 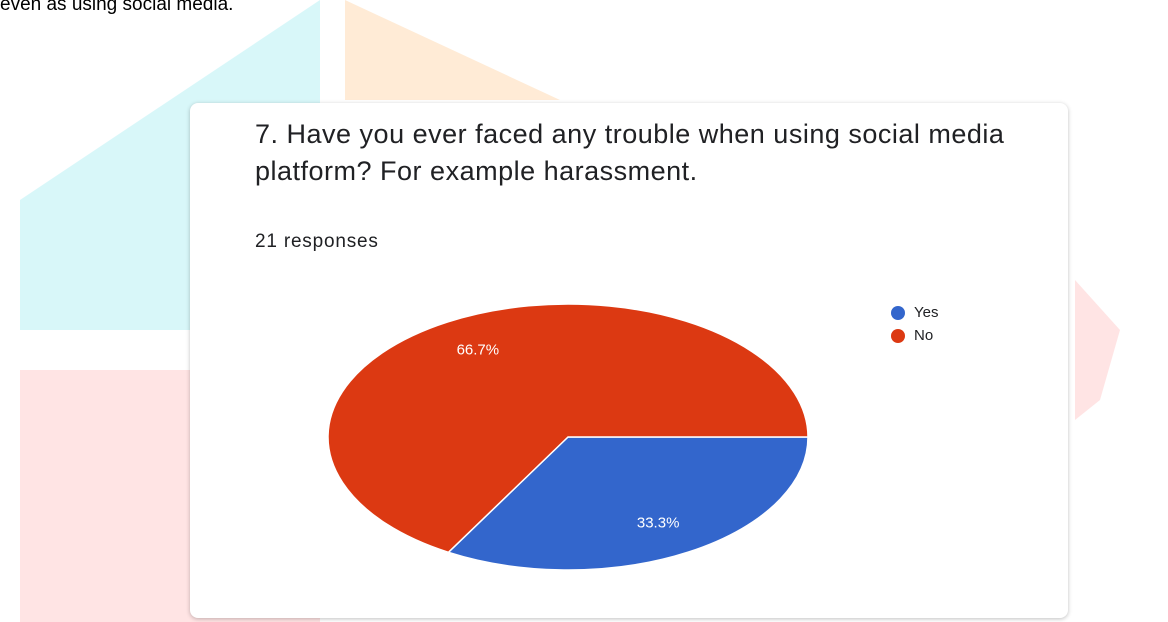 I want to click on chart-subtitle: 21 responses, so click(x=317, y=241).